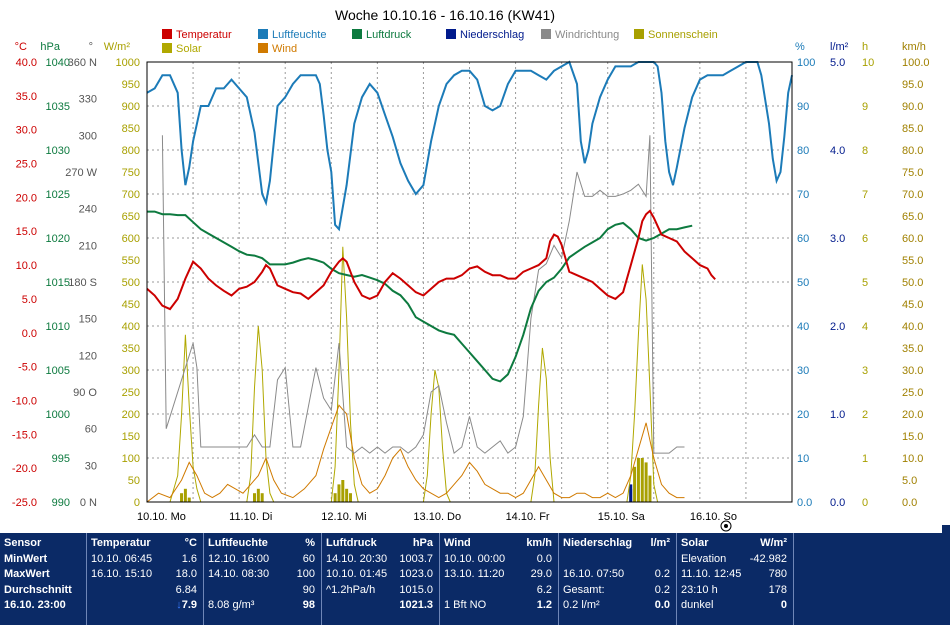 The height and width of the screenshot is (625, 950). I want to click on left-axis-2-tick-11: 30, so click(91, 466).